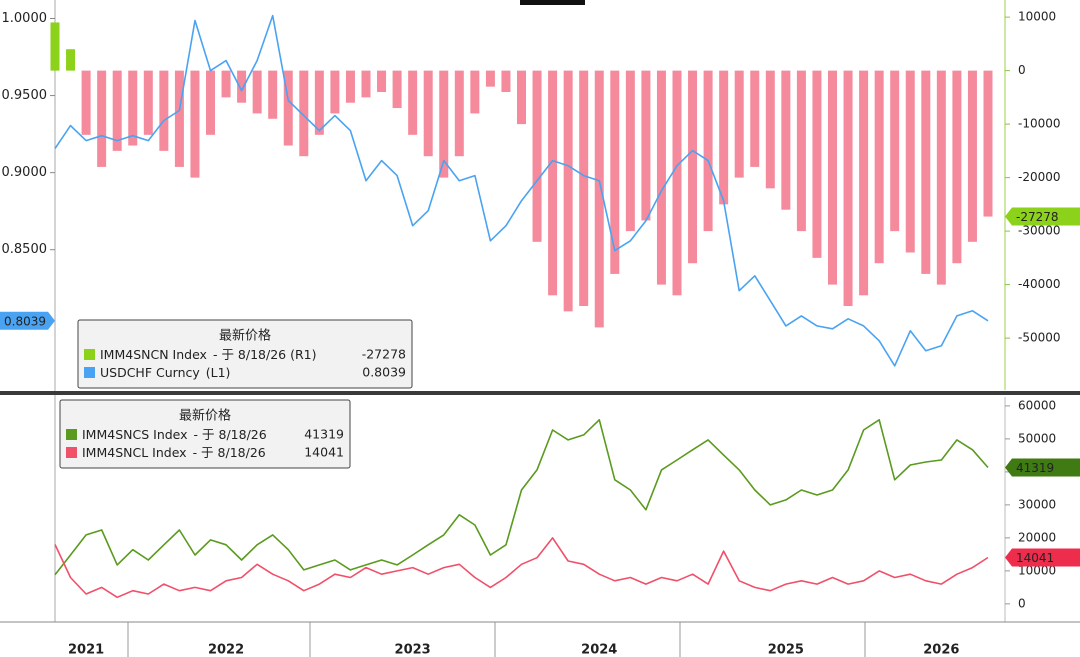  I want to click on x-tick-label: 2026, so click(941, 650).